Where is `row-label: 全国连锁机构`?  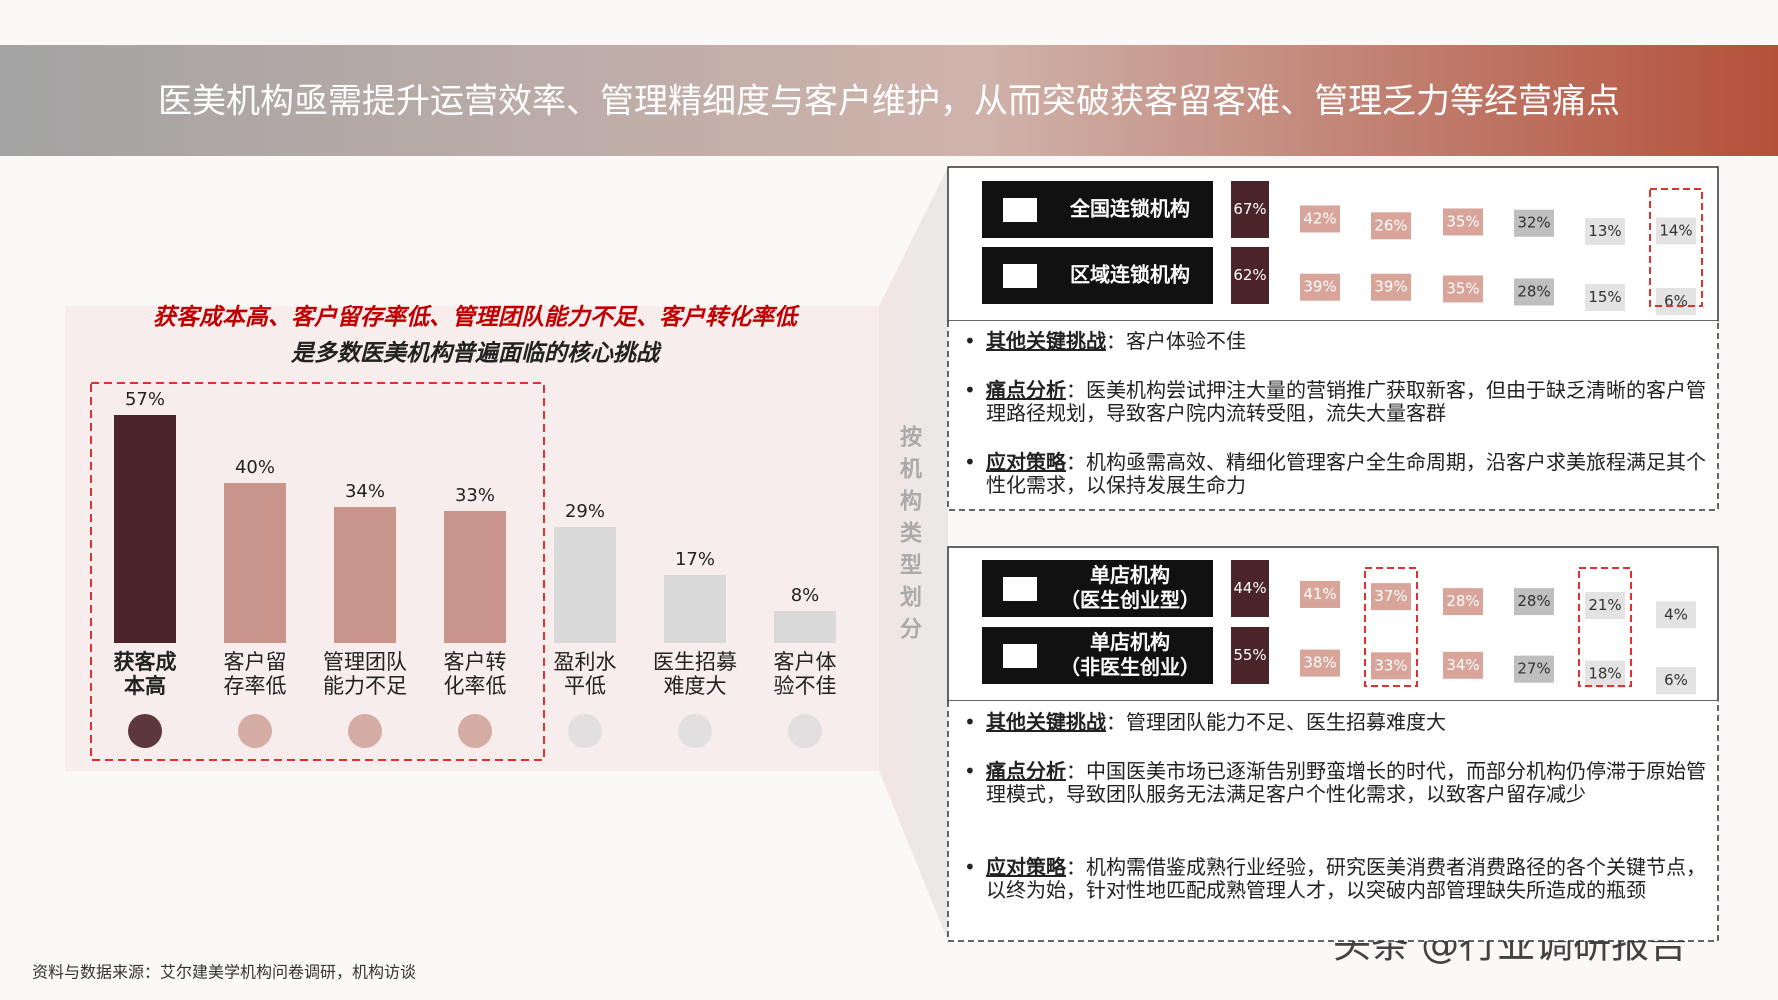 row-label: 全国连锁机构 is located at coordinates (1129, 209).